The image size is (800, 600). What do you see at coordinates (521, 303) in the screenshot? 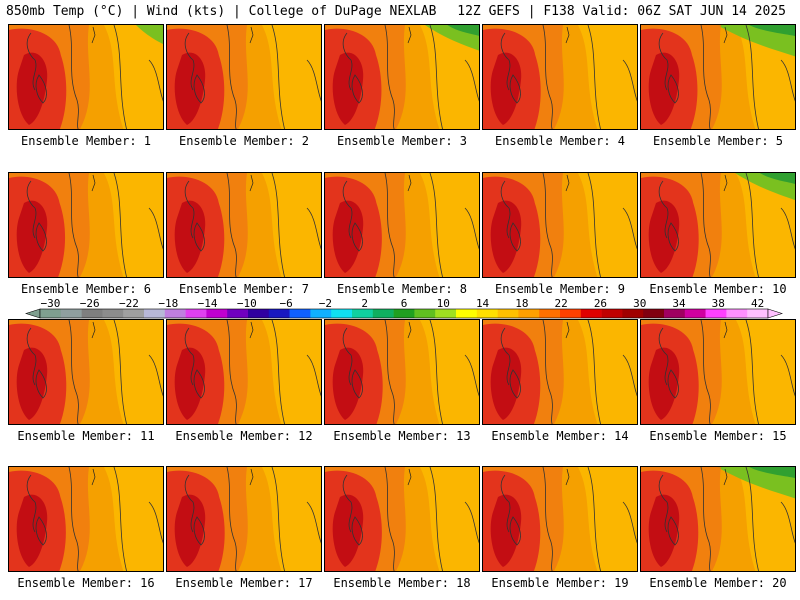
I see `colorbar-tick-label: 18` at bounding box center [521, 303].